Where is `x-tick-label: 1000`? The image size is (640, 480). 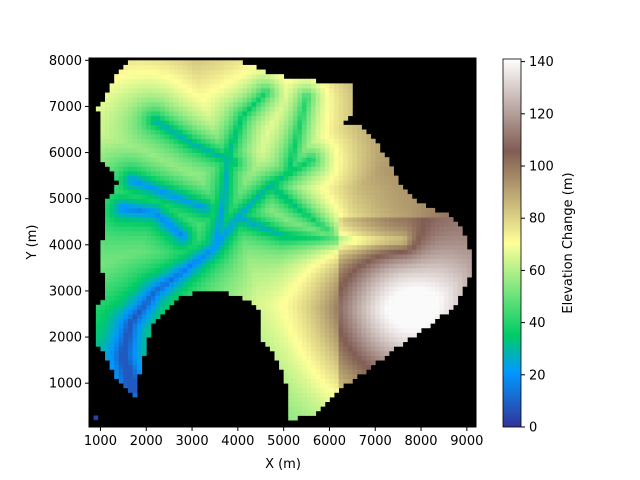
x-tick-label: 1000 is located at coordinates (100, 441).